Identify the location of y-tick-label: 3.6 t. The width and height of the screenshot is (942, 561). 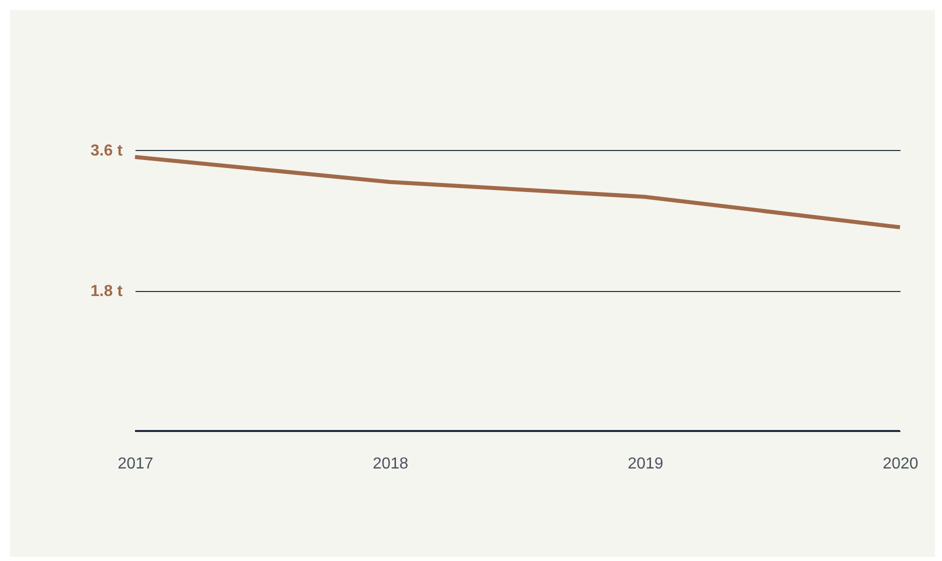
(107, 151).